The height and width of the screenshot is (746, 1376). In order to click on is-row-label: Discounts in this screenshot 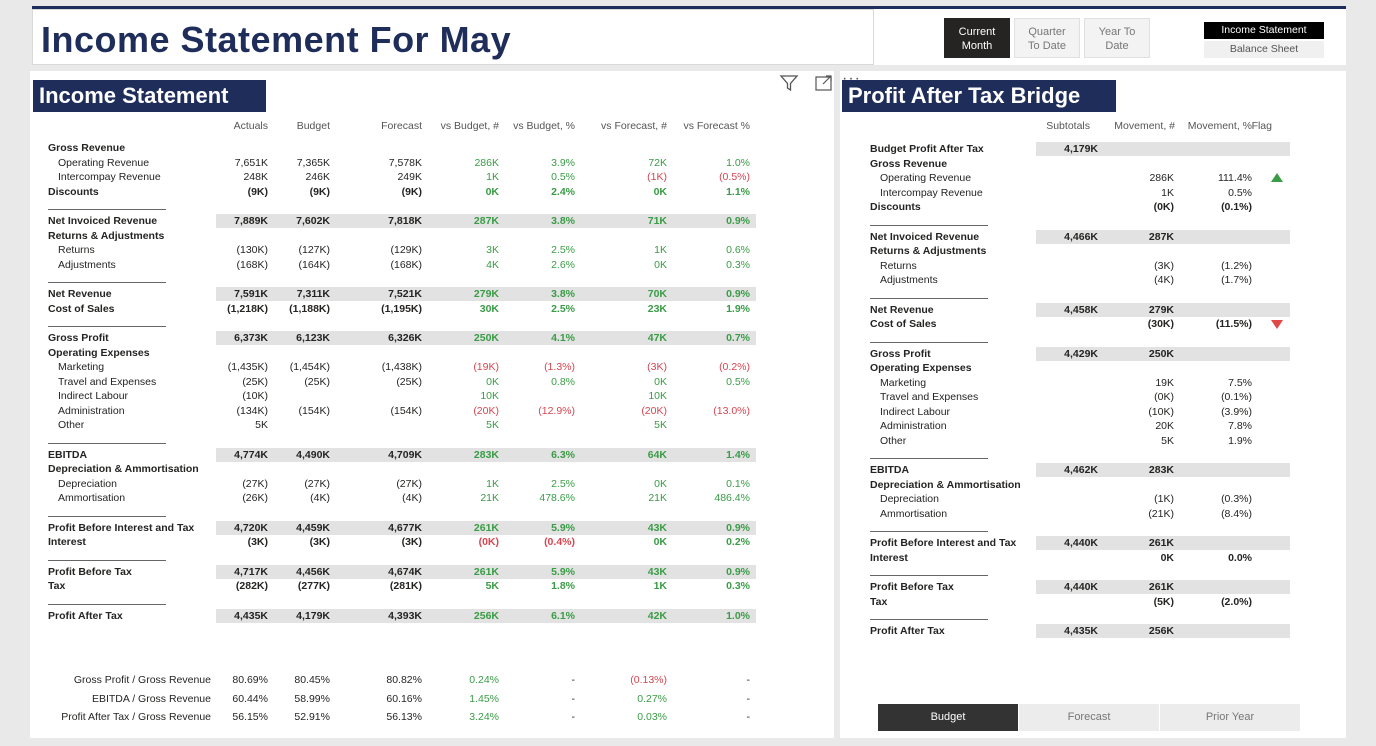, I will do `click(73, 191)`.